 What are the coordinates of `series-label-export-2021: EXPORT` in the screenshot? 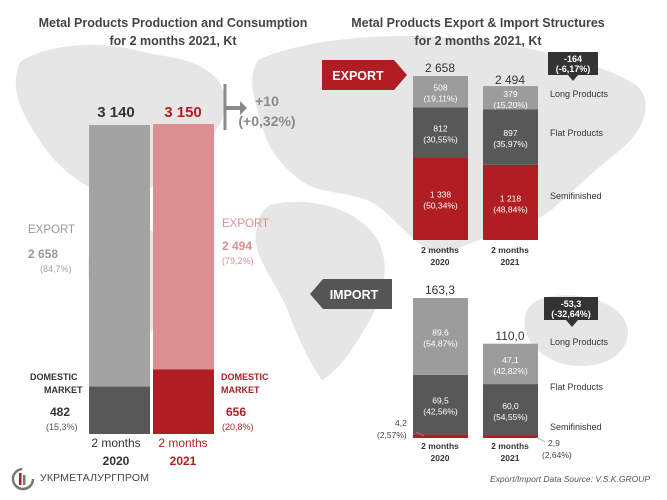 It's located at (245, 224).